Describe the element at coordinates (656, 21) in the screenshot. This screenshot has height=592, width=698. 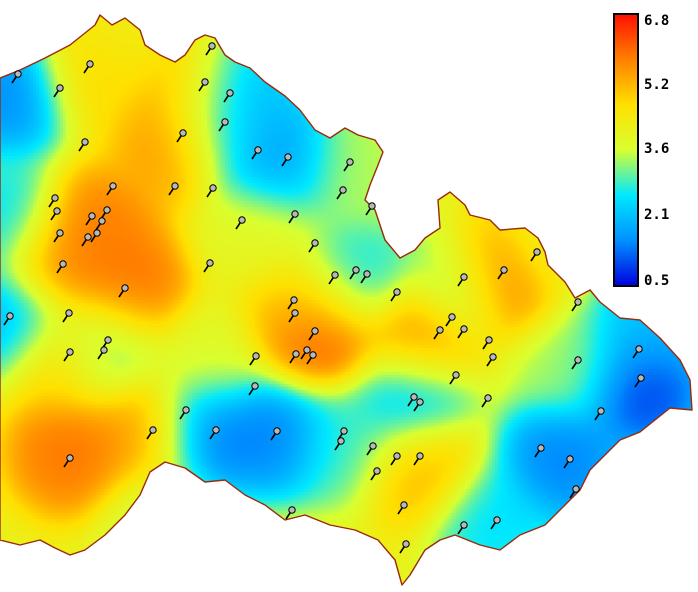
I see `legend-tick-6-8: 6.8` at that location.